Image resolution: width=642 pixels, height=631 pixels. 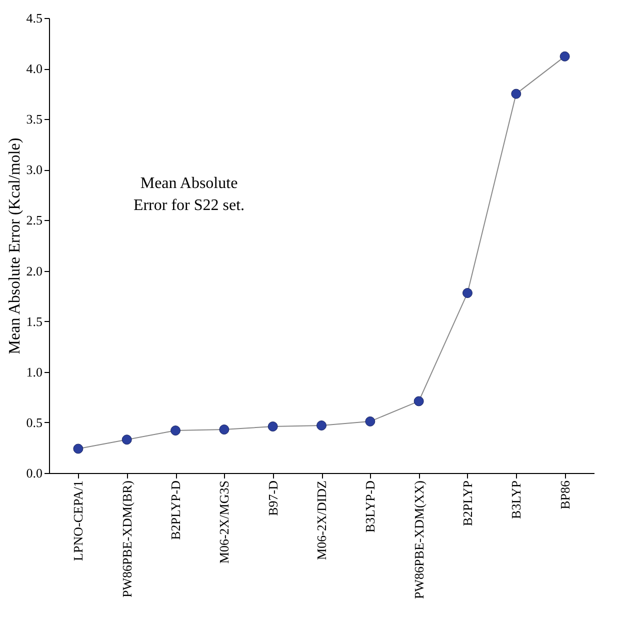 What do you see at coordinates (34, 473) in the screenshot?
I see `y-tick-label: 0.0` at bounding box center [34, 473].